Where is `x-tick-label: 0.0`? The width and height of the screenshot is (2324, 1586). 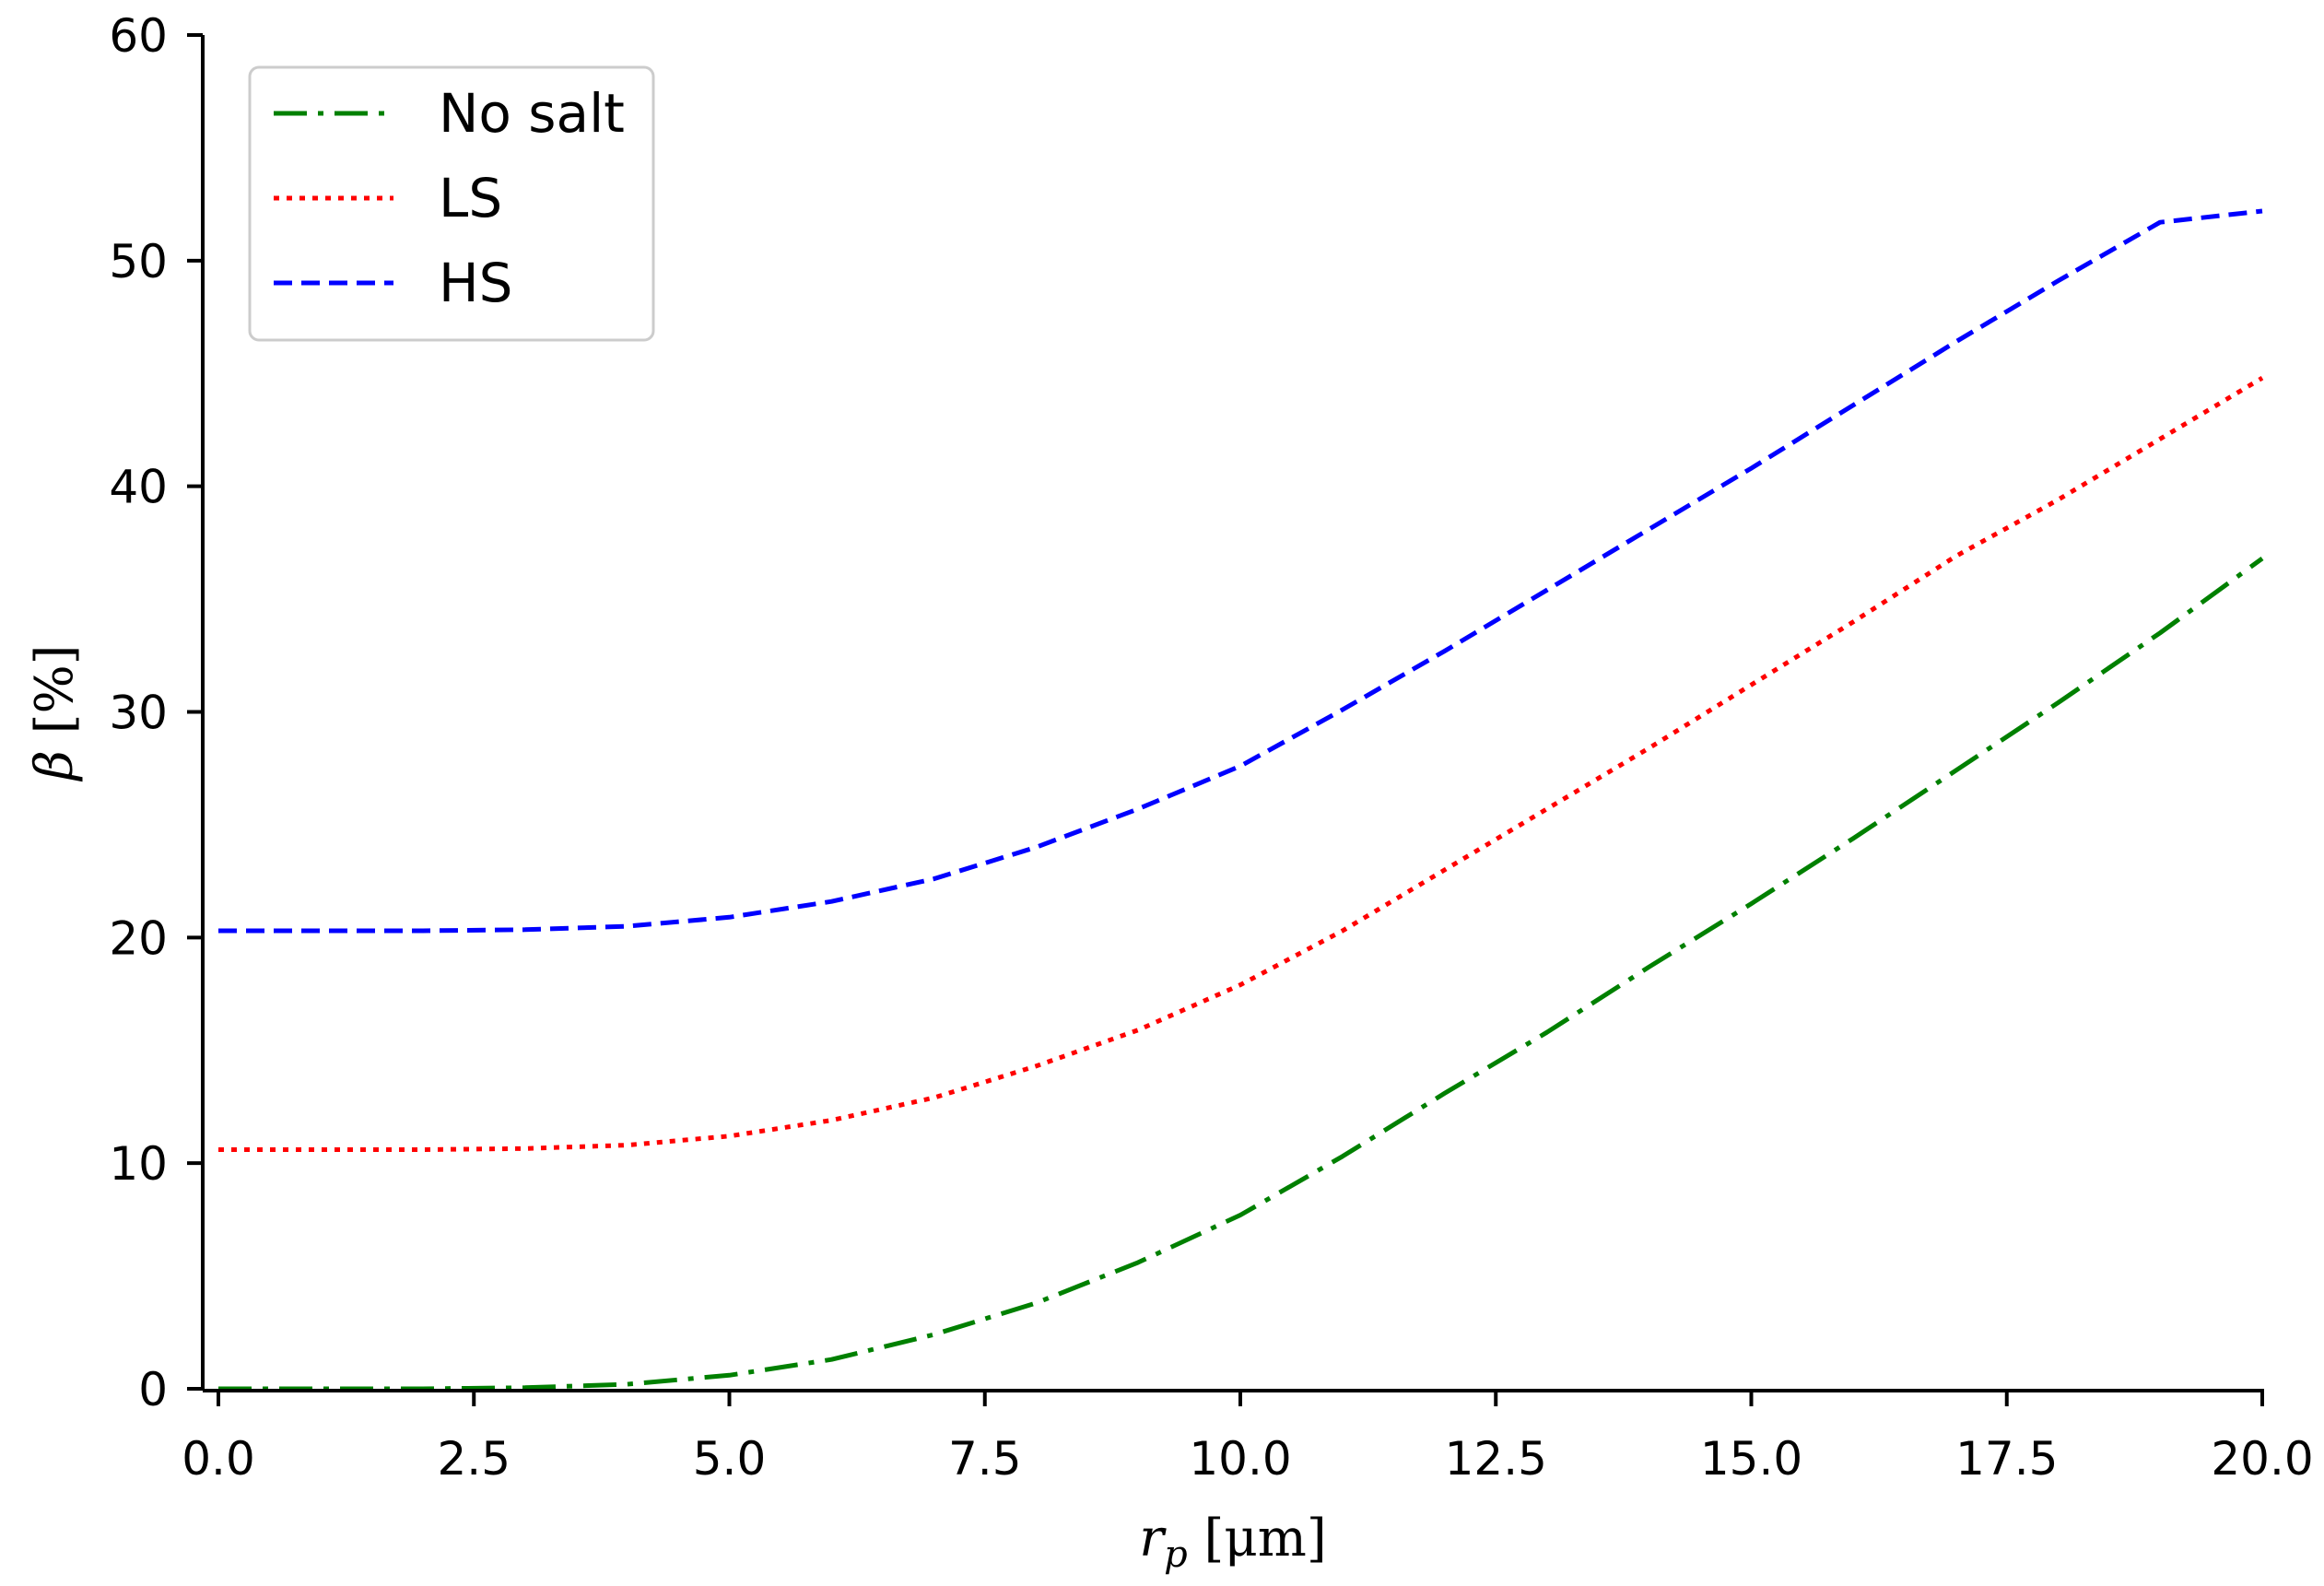 x-tick-label: 0.0 is located at coordinates (218, 1459).